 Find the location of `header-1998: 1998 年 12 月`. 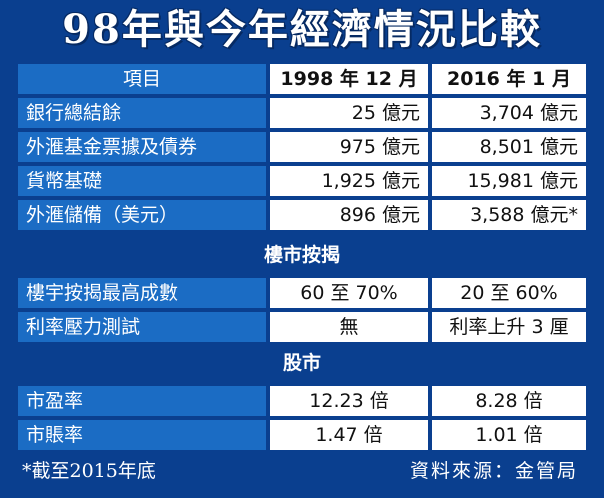

header-1998: 1998 年 12 月 is located at coordinates (349, 79).